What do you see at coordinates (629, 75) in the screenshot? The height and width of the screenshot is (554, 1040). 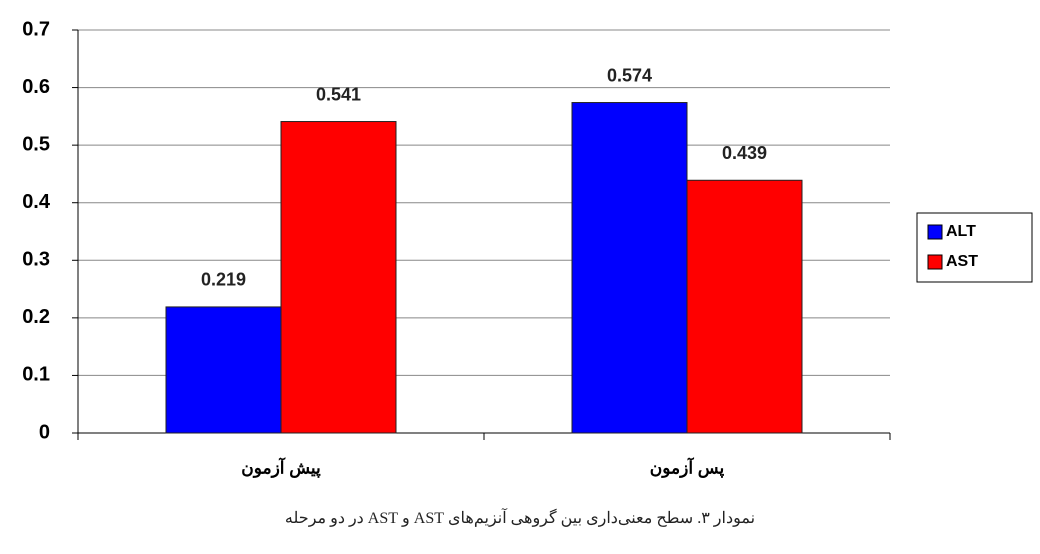 I see `value-label: 0.574` at bounding box center [629, 75].